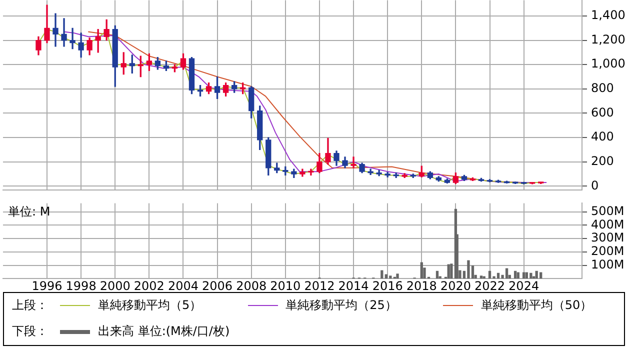 This screenshot has height=362, width=638. What do you see at coordinates (595, 185) in the screenshot?
I see `y-tick-label: 0` at bounding box center [595, 185].